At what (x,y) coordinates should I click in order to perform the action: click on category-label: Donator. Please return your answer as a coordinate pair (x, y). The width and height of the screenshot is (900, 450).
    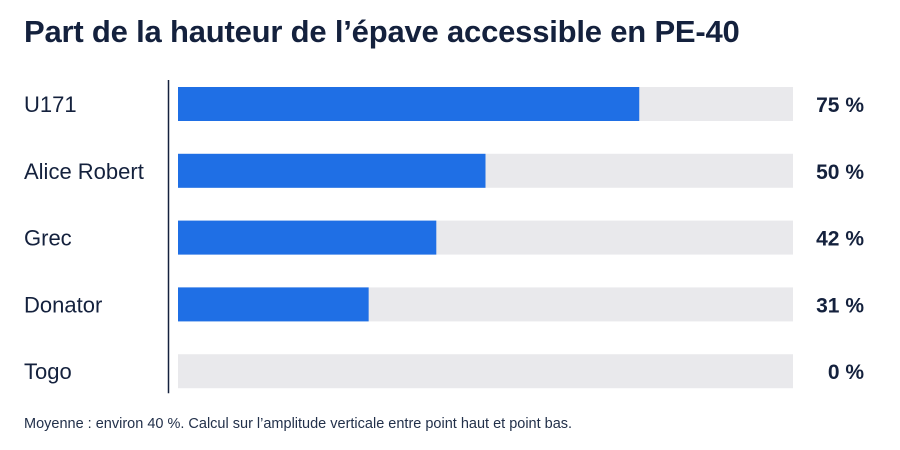
    Looking at the image, I should click on (63, 304).